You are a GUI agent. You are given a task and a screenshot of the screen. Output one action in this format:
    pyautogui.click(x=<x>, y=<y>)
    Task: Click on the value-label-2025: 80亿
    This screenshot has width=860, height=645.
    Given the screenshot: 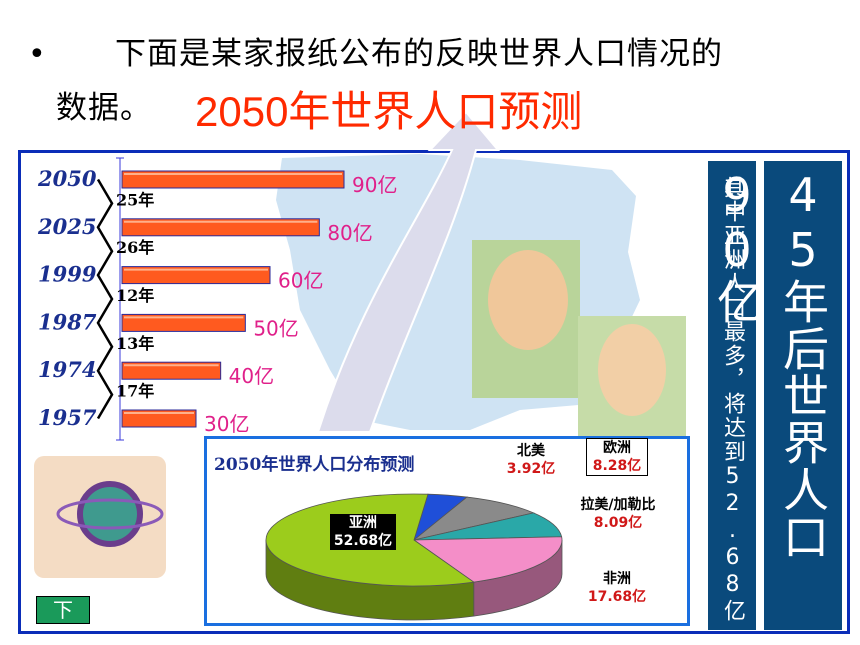 What is the action you would take?
    pyautogui.click(x=349, y=233)
    